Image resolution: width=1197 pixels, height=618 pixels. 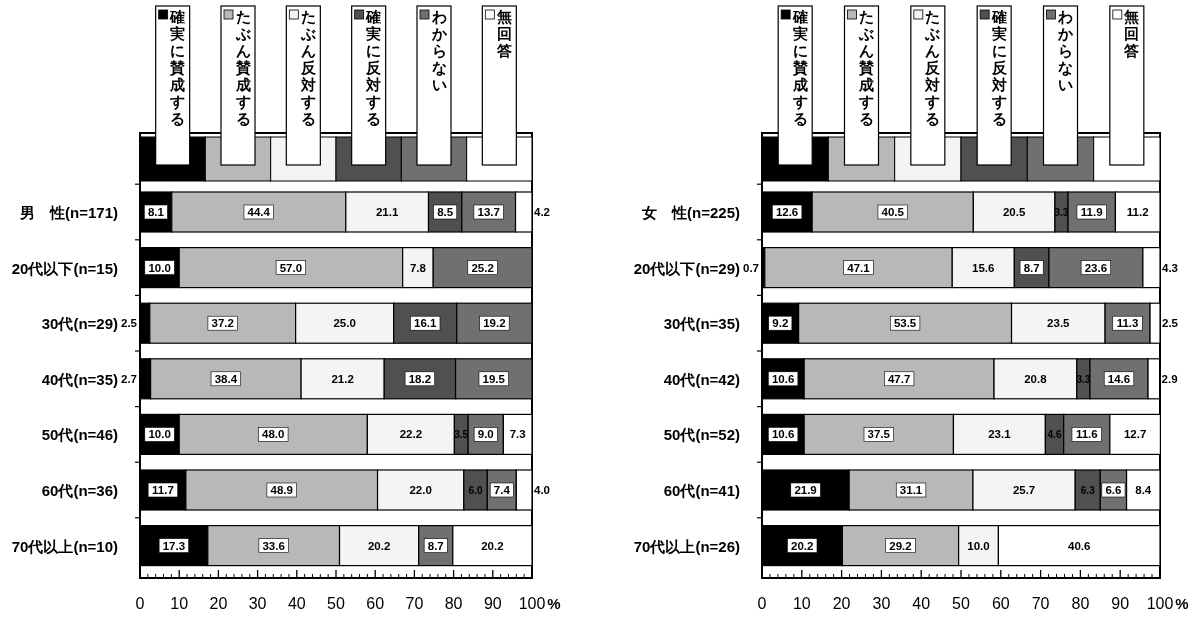 What do you see at coordinates (453, 603) in the screenshot?
I see `x-tick-label: 80` at bounding box center [453, 603].